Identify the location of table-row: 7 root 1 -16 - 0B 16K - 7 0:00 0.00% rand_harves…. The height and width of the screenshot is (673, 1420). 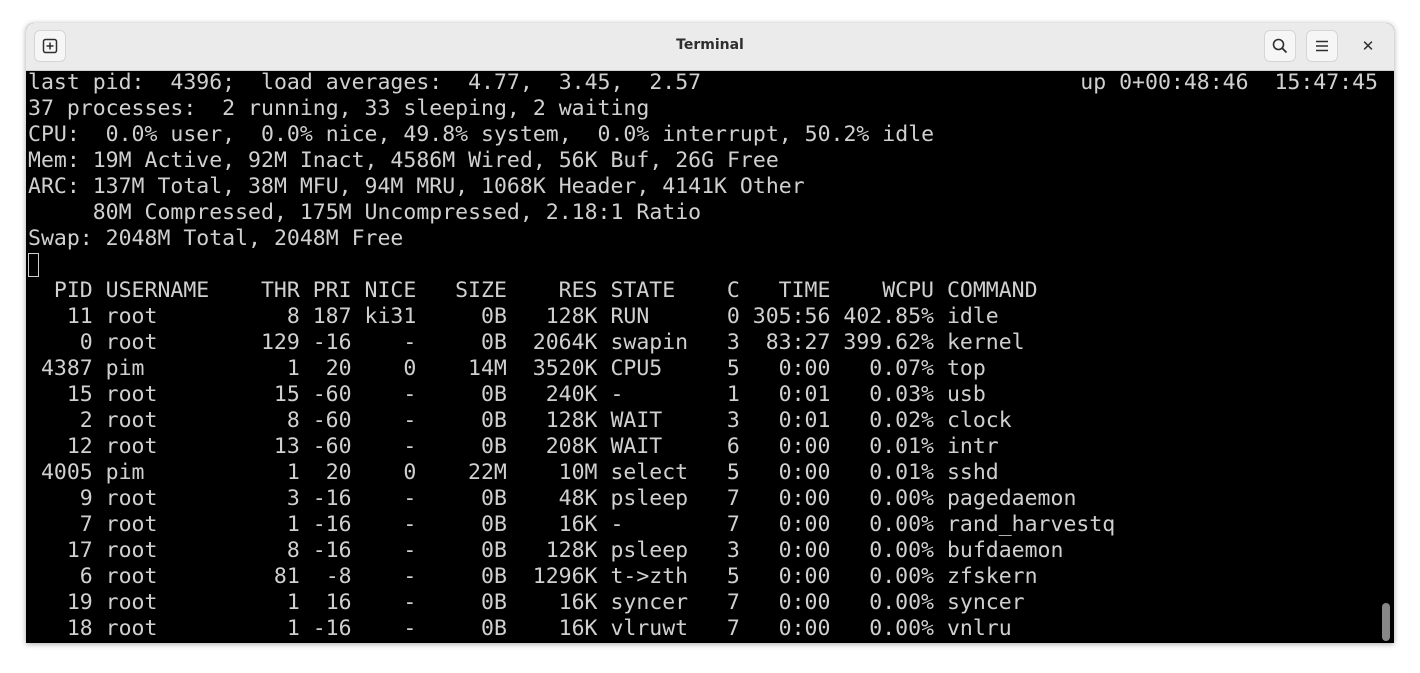
(703, 525).